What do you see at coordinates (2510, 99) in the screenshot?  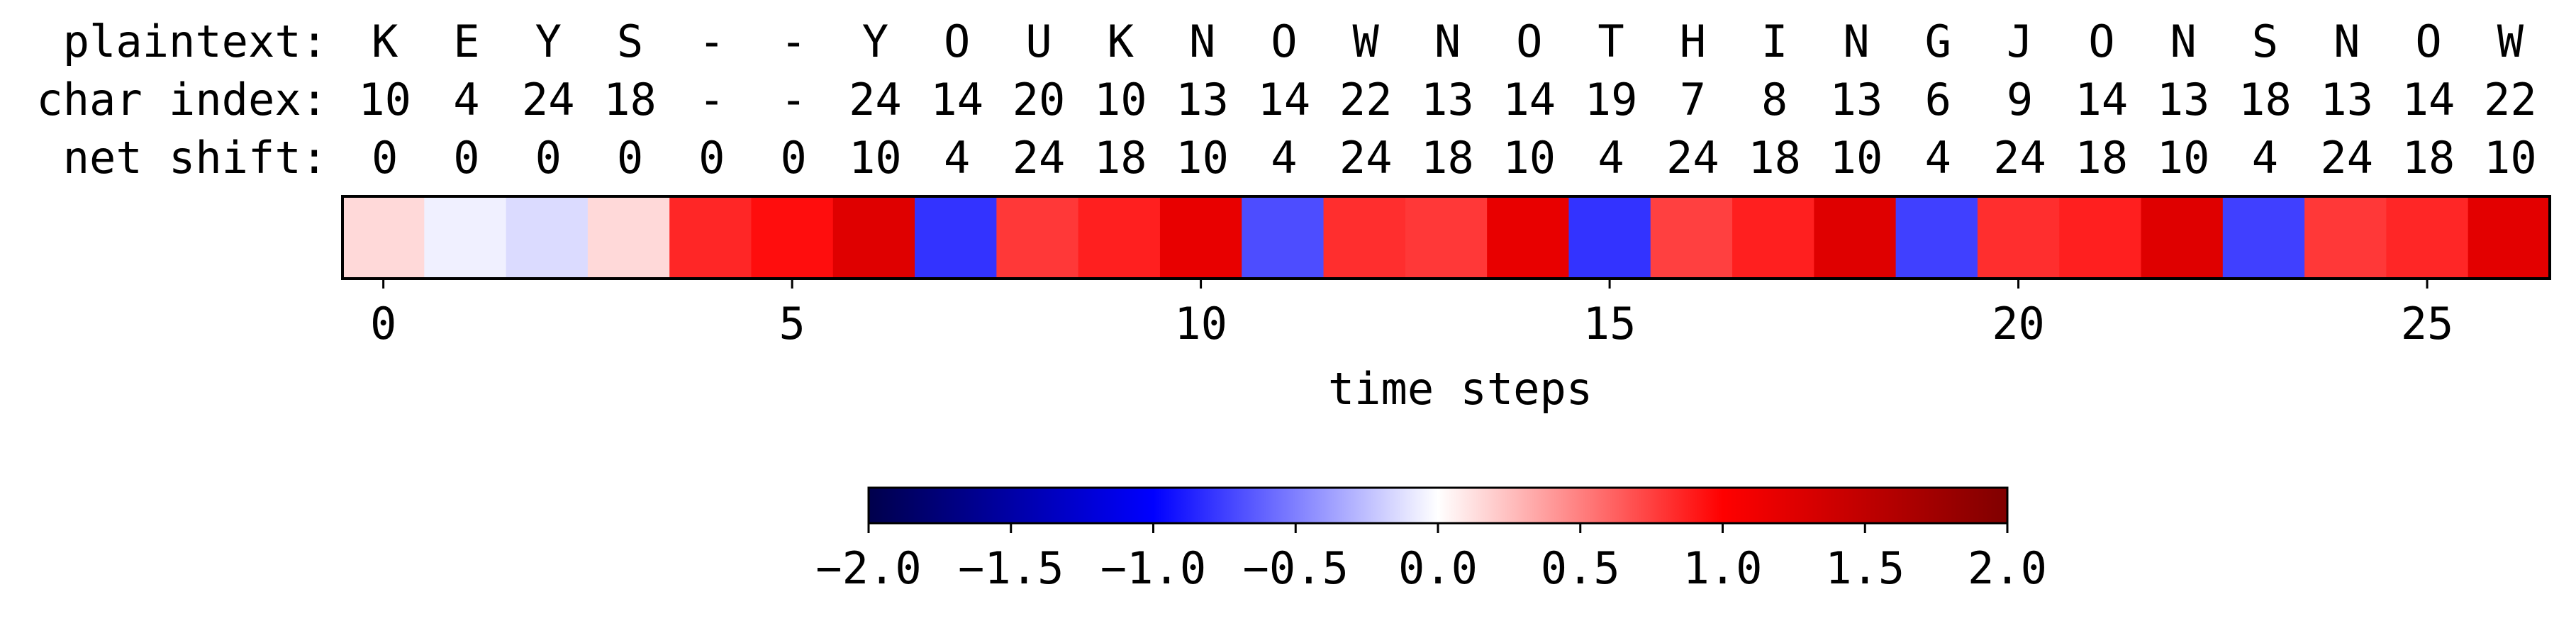 I see `char-index-value: 22` at bounding box center [2510, 99].